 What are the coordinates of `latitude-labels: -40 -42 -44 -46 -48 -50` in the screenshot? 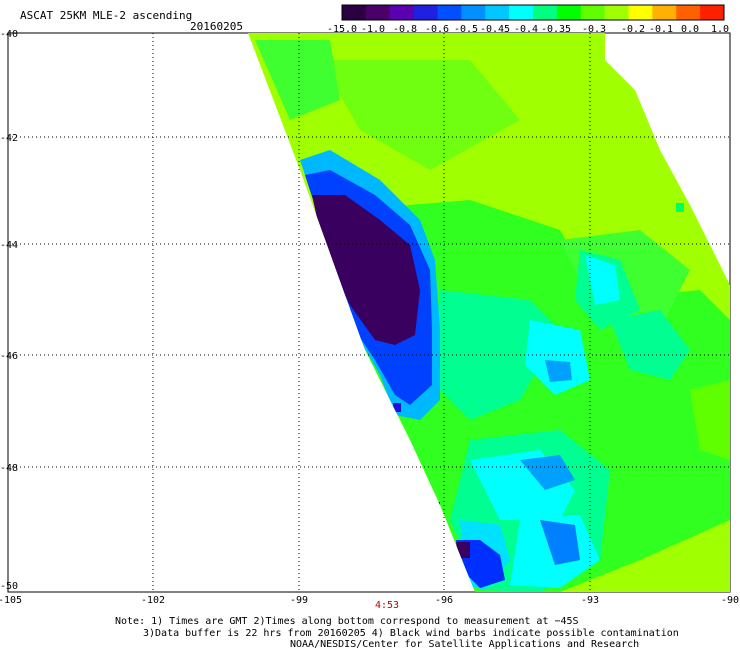 It's located at (9, 310).